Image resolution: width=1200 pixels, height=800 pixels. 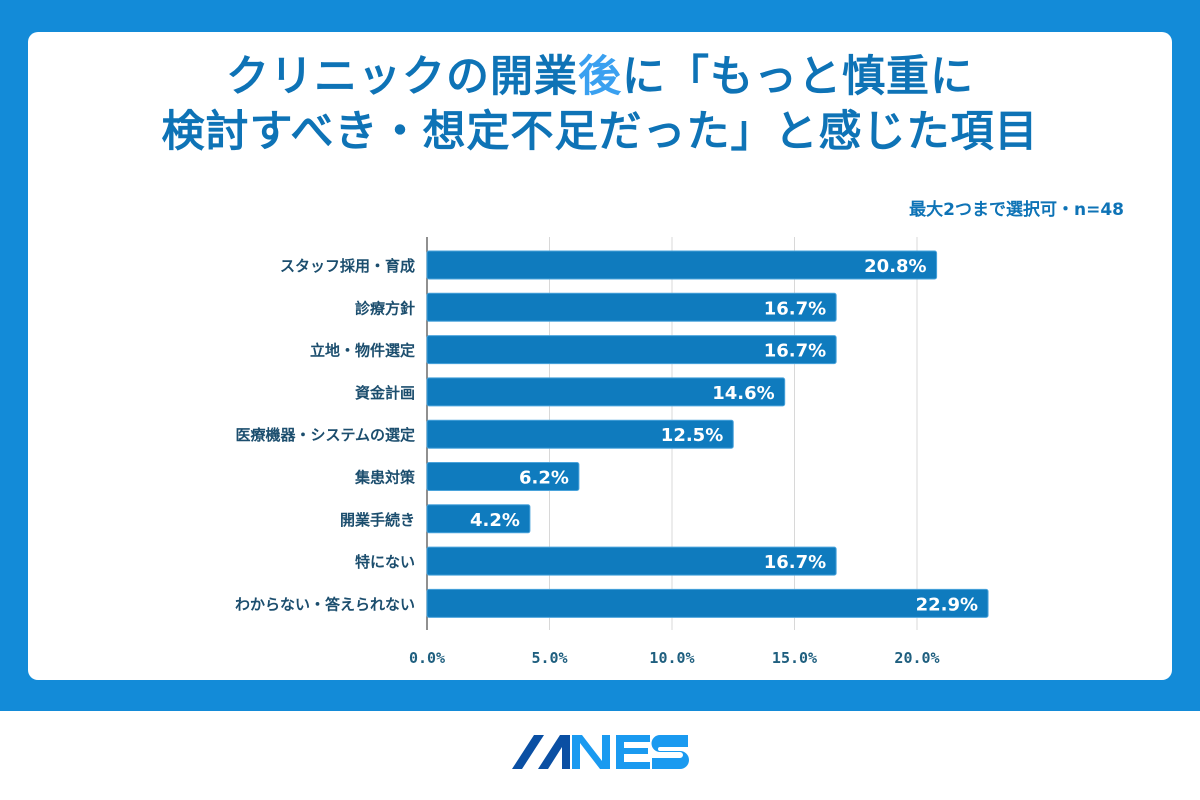 What do you see at coordinates (402, 77) in the screenshot?
I see `title-part: クリニックの開業` at bounding box center [402, 77].